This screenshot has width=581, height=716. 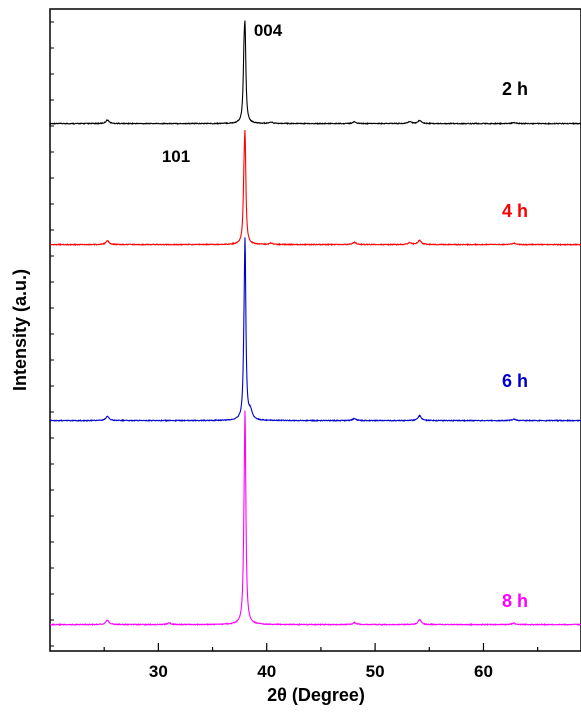 What do you see at coordinates (315, 73) in the screenshot?
I see `series-line-2h` at bounding box center [315, 73].